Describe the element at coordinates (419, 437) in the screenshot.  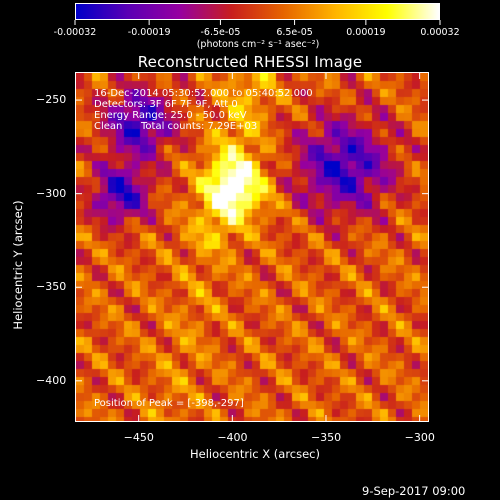
I see `x-tick-label: −300` at that location.